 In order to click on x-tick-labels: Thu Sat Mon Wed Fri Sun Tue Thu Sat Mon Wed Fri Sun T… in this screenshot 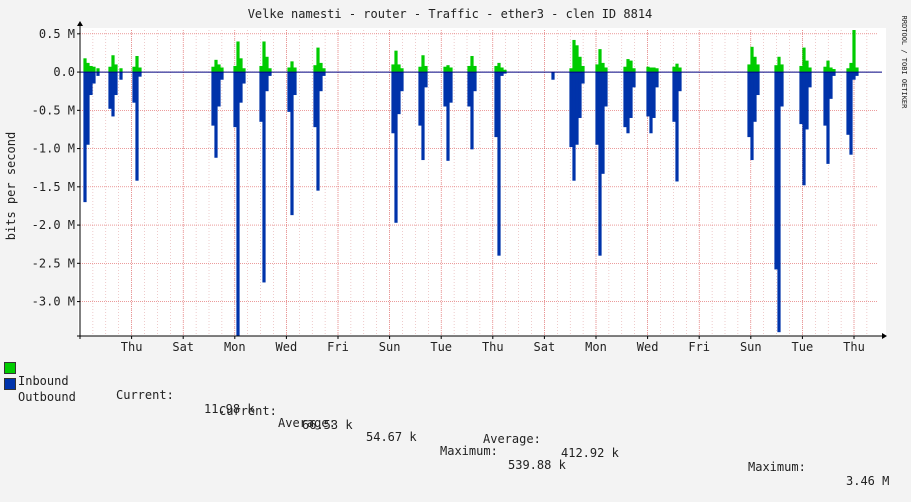, I will do `click(493, 345)`.